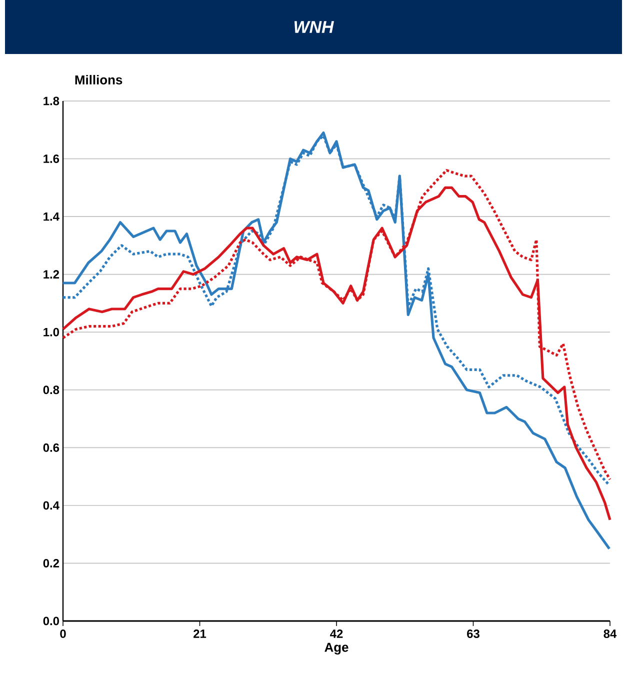 Image resolution: width=628 pixels, height=688 pixels. Describe the element at coordinates (200, 634) in the screenshot. I see `x-tick-label: 21` at that location.